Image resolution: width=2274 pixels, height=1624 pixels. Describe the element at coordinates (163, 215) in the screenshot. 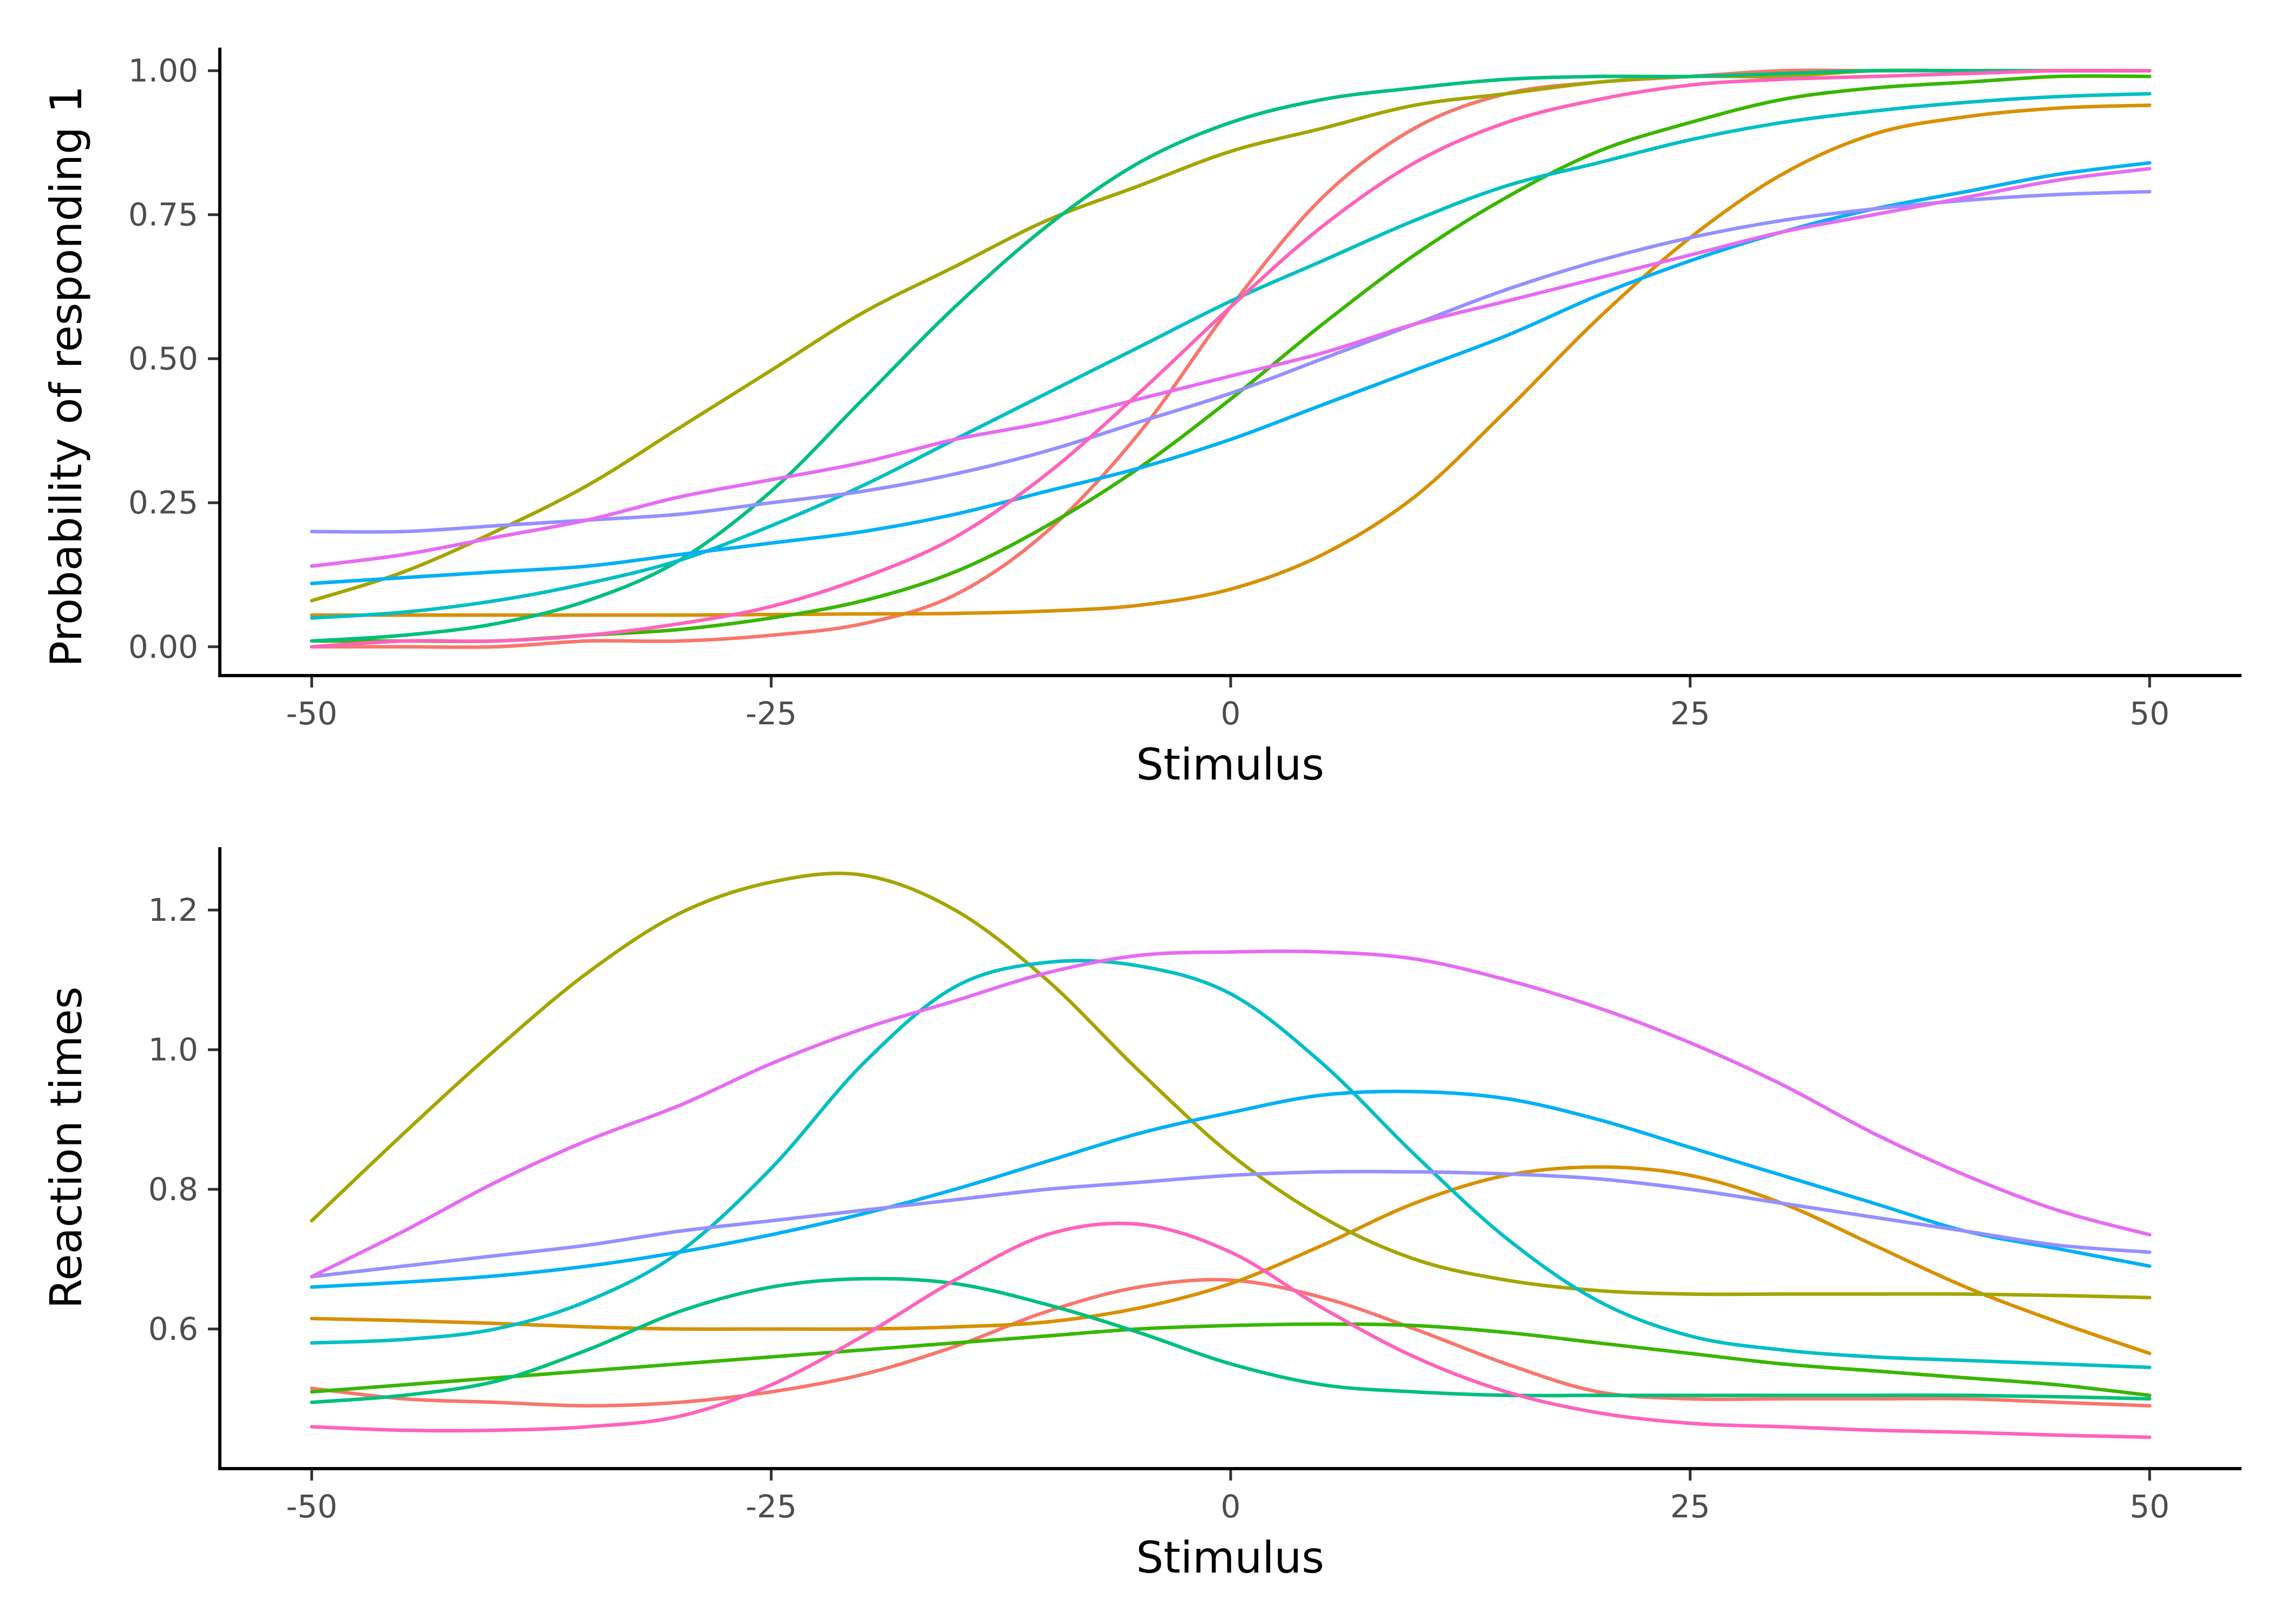

I see `y-tick-label: 0.75` at that location.